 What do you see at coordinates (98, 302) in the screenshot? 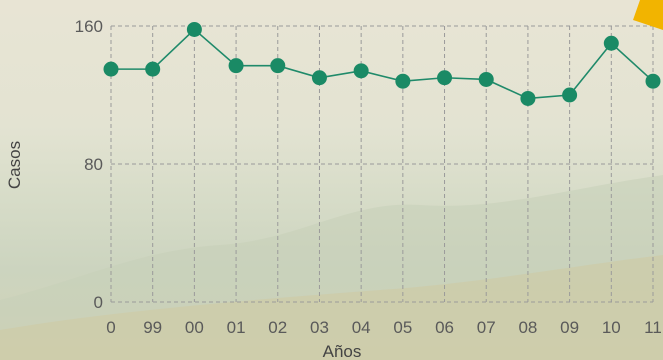
I see `y-tick-label: 0` at bounding box center [98, 302].